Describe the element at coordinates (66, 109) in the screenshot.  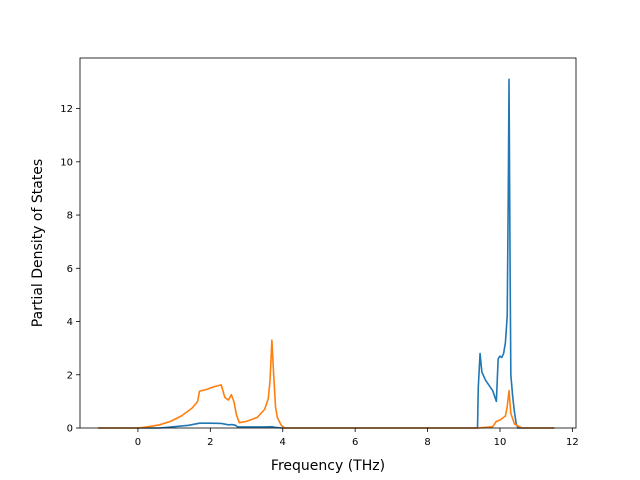
I see `y-tick-label: 12` at that location.